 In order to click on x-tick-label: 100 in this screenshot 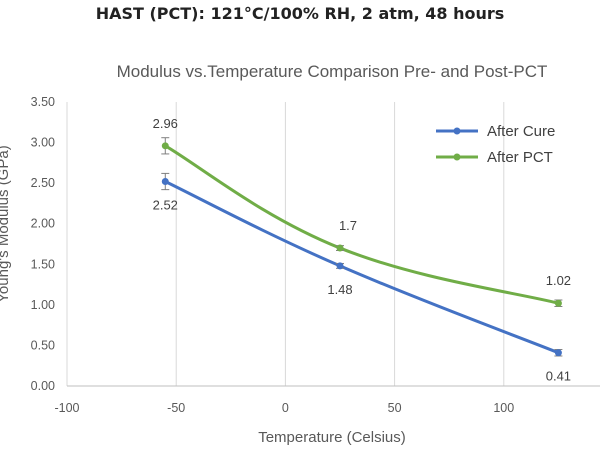, I will do `click(503, 408)`.